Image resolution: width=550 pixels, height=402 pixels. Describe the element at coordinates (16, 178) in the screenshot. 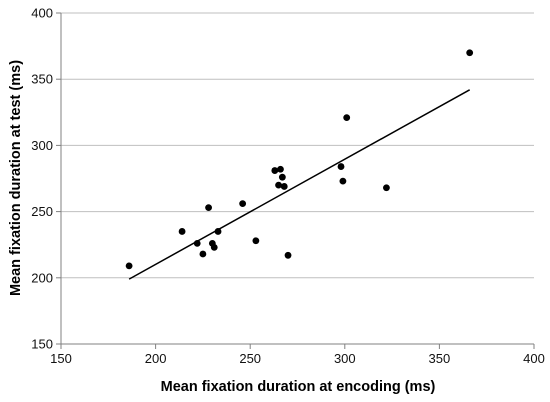

I see `y-axis-title: Mean fixation duration at test (ms)` at that location.